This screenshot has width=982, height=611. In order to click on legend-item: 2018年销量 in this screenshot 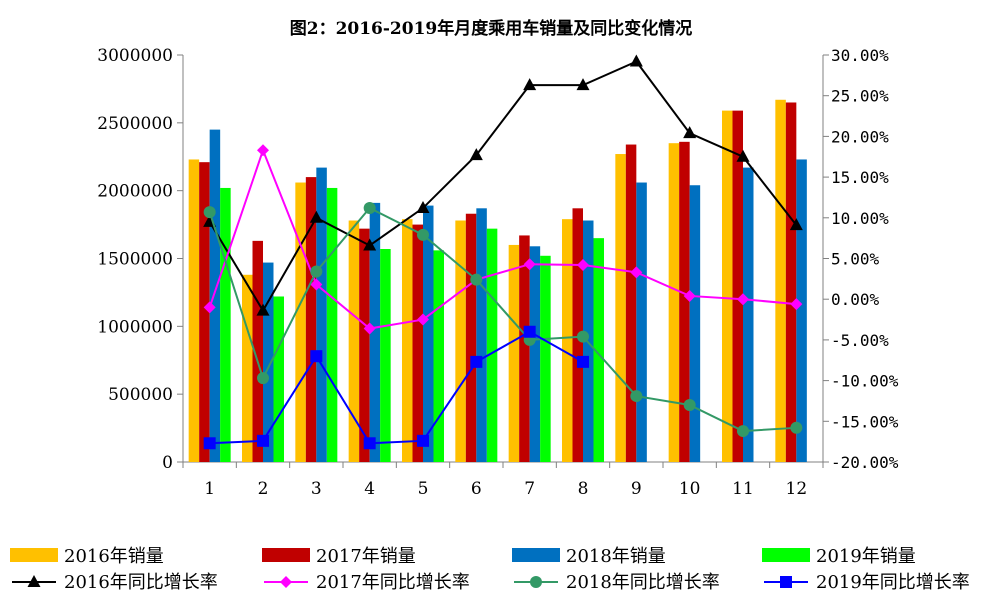, I will do `click(589, 555)`.